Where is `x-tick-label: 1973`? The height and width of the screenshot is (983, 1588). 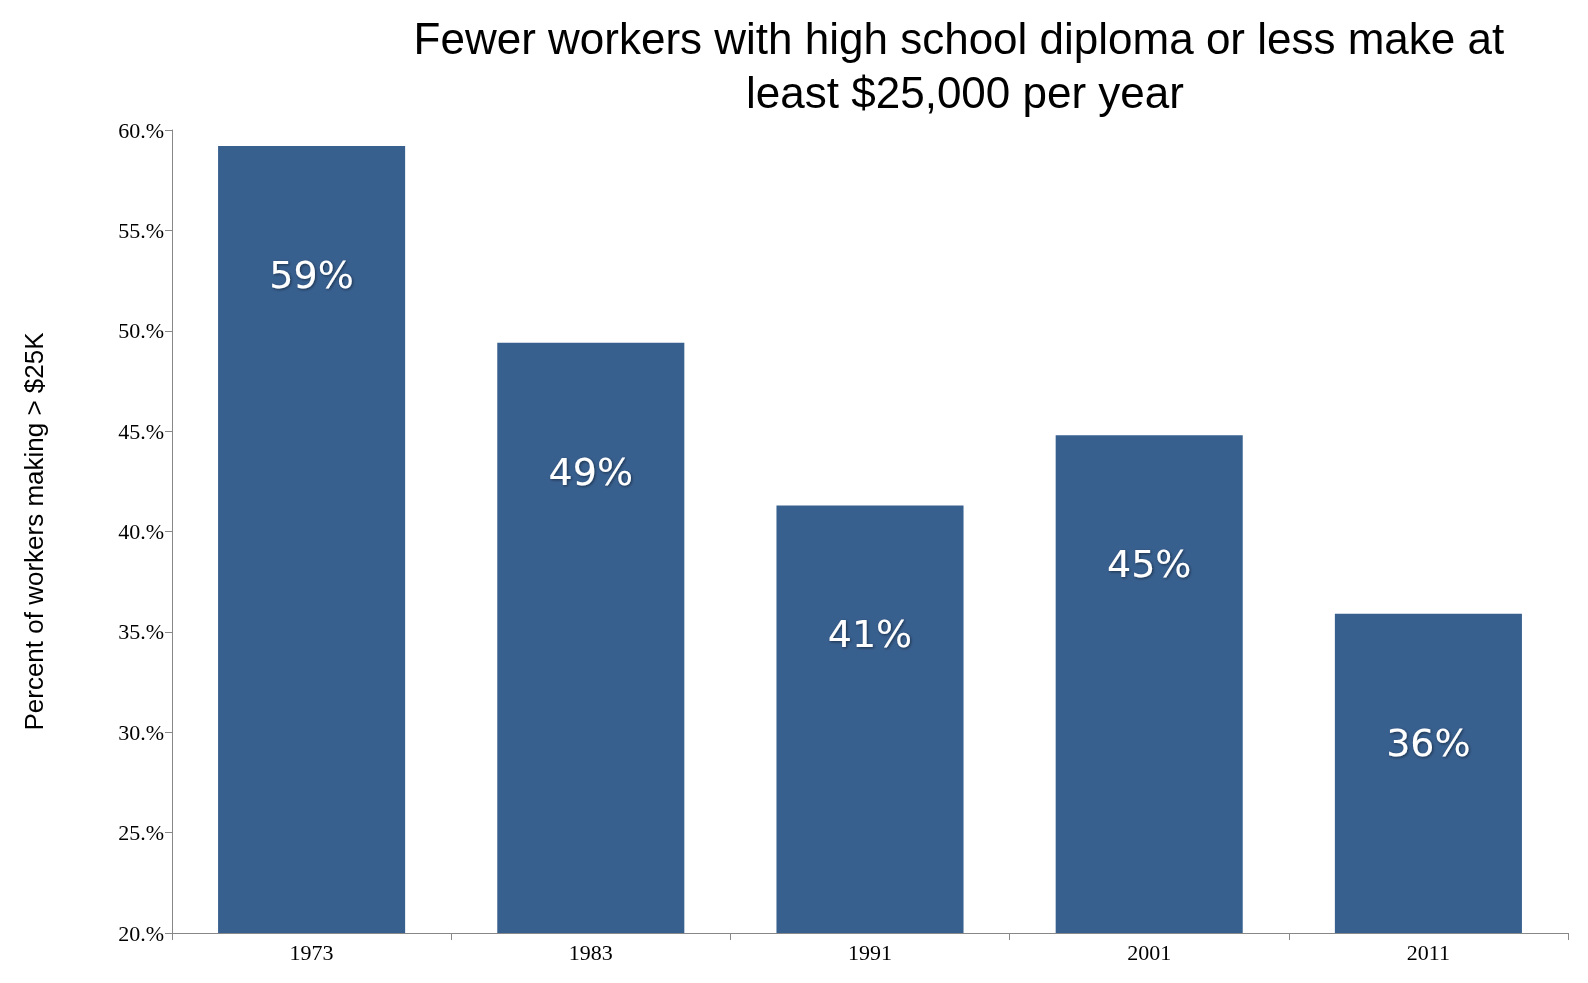 x-tick-label: 1973 is located at coordinates (311, 952).